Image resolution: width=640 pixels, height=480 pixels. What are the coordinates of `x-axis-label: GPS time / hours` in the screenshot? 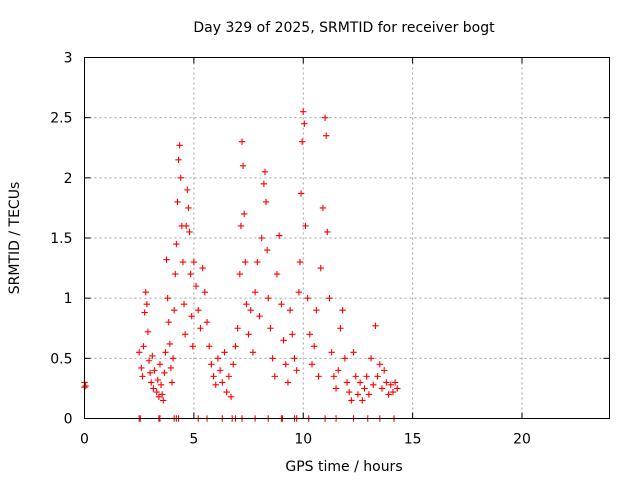 It's located at (343, 467).